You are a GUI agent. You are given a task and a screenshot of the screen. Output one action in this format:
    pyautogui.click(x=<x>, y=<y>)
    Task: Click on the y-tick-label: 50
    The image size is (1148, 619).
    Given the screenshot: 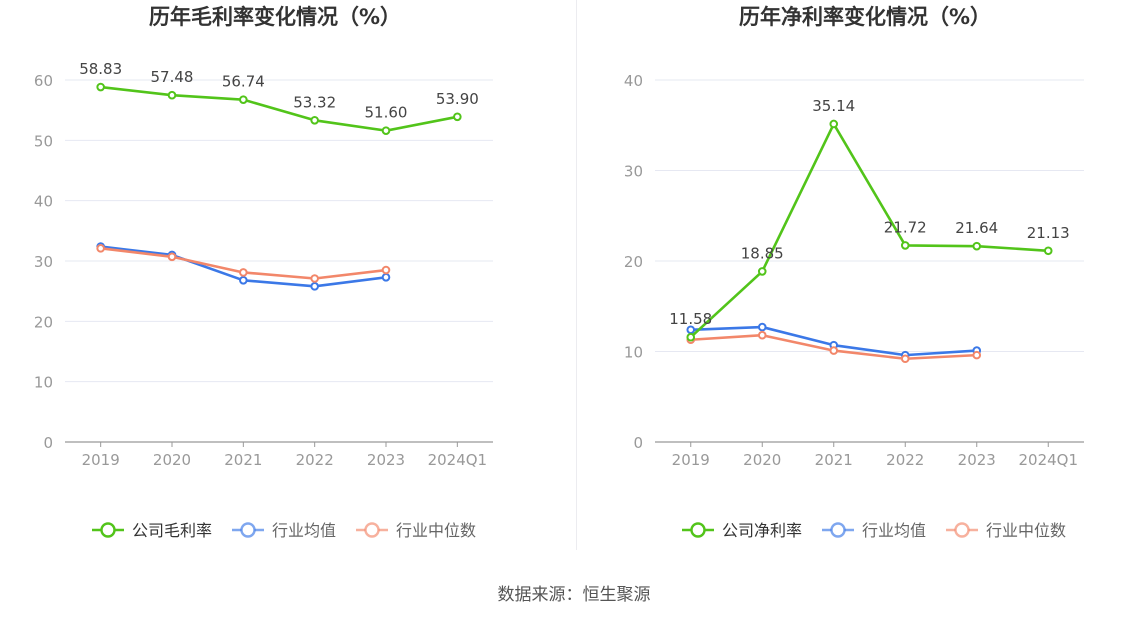 What is the action you would take?
    pyautogui.click(x=43, y=141)
    